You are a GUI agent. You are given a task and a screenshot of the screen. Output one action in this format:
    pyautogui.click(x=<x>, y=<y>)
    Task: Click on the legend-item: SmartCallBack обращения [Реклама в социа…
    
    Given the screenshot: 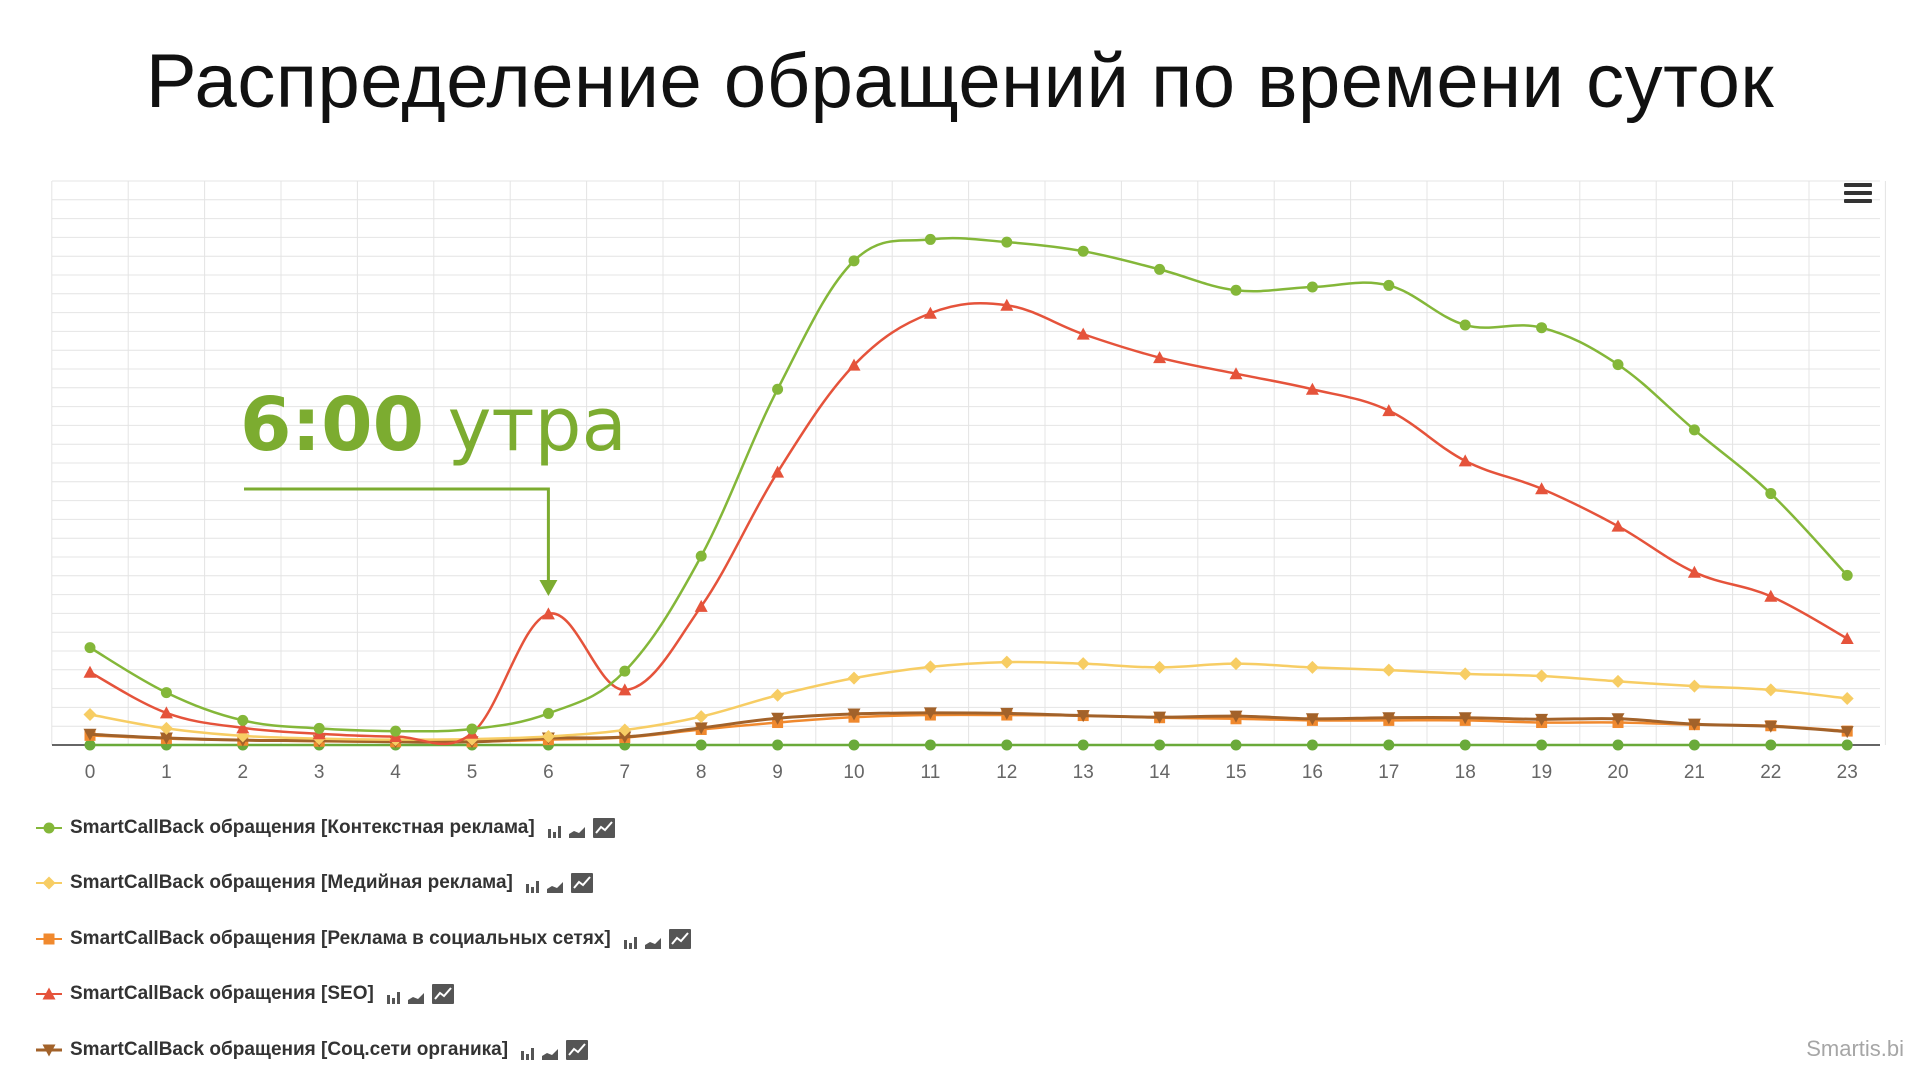 What is the action you would take?
    pyautogui.click(x=486, y=939)
    